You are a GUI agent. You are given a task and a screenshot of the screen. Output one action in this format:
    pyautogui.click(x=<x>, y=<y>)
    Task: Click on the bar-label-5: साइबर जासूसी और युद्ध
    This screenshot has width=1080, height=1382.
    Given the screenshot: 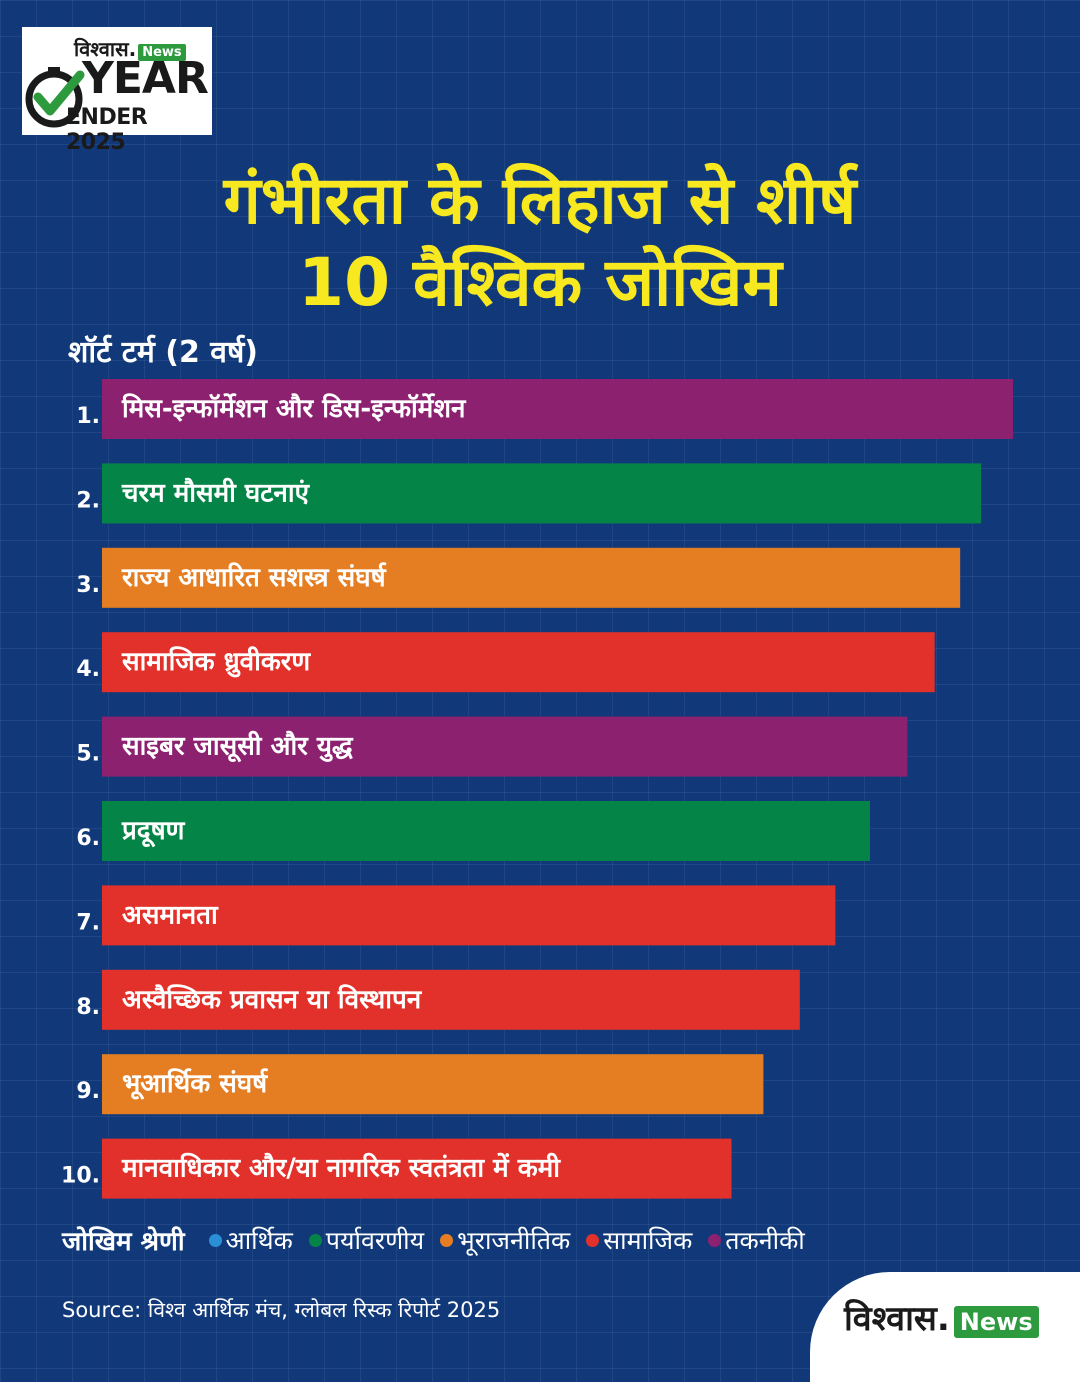 What is the action you would take?
    pyautogui.click(x=237, y=747)
    